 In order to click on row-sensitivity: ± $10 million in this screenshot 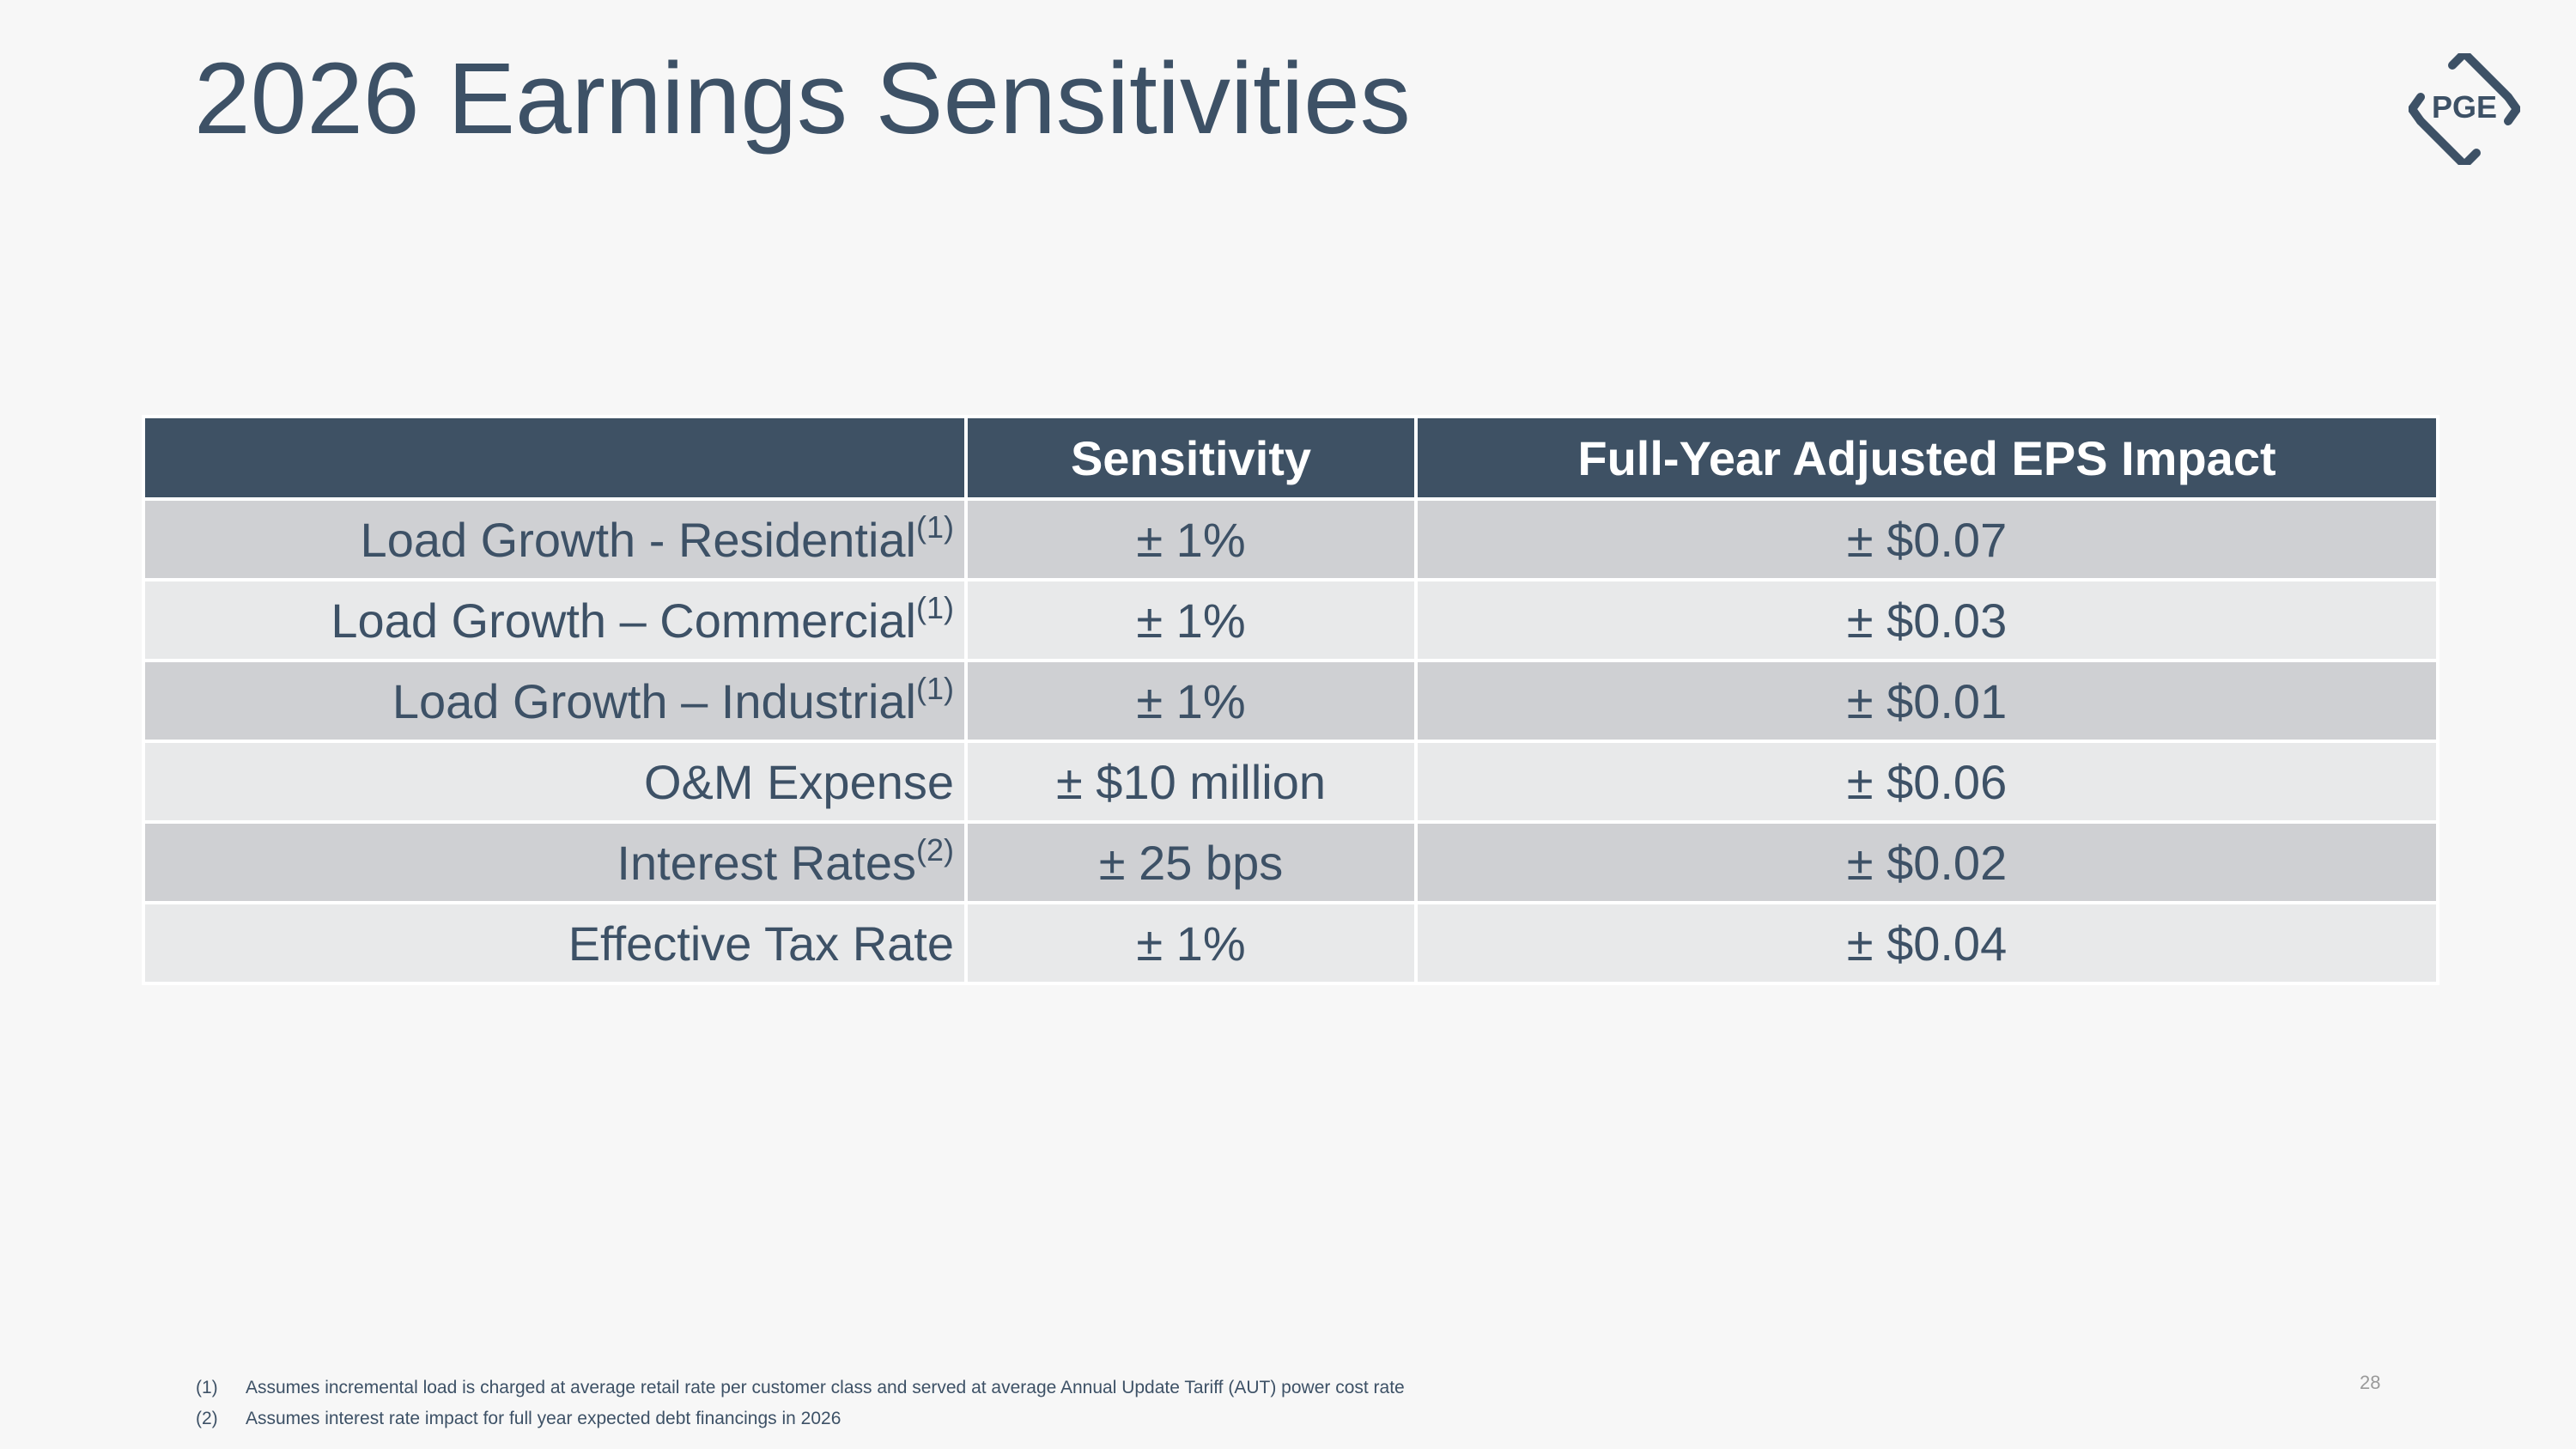, I will do `click(1191, 782)`.